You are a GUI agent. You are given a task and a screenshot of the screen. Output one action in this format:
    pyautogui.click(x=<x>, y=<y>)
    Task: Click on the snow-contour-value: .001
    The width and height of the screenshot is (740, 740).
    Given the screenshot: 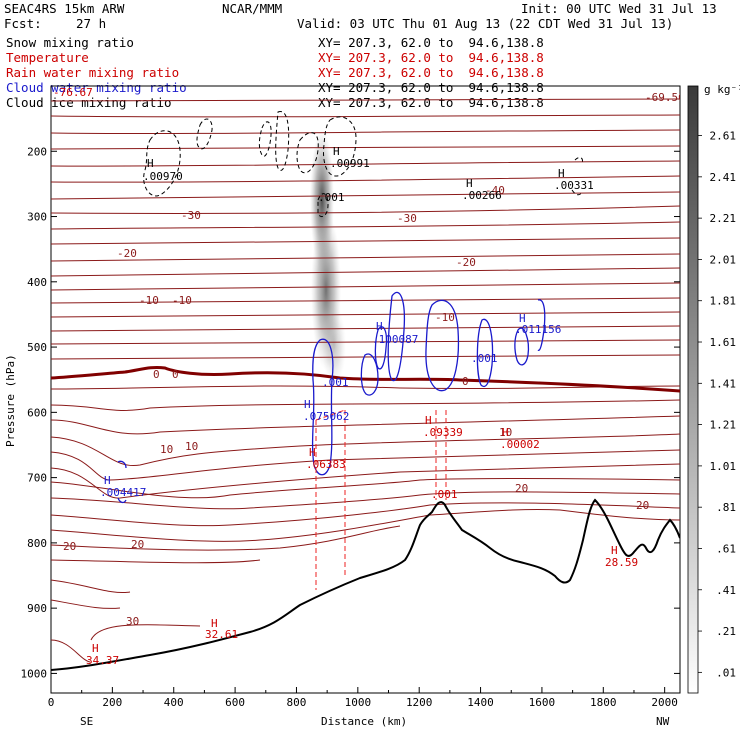 What is the action you would take?
    pyautogui.click(x=331, y=197)
    